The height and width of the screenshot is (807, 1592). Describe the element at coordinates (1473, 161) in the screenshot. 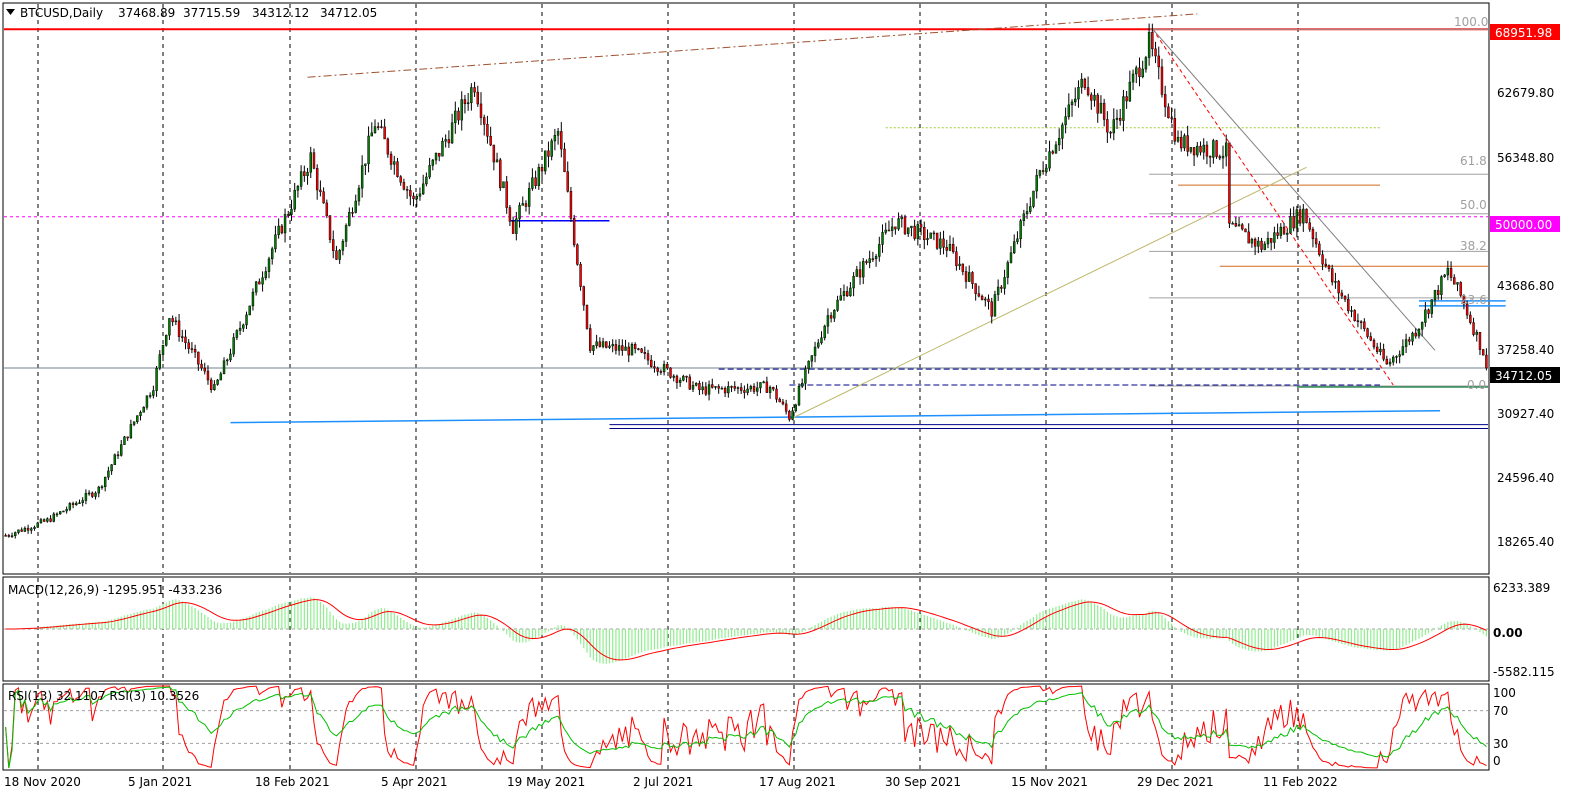

I see `fib-label-618: 61.8` at that location.